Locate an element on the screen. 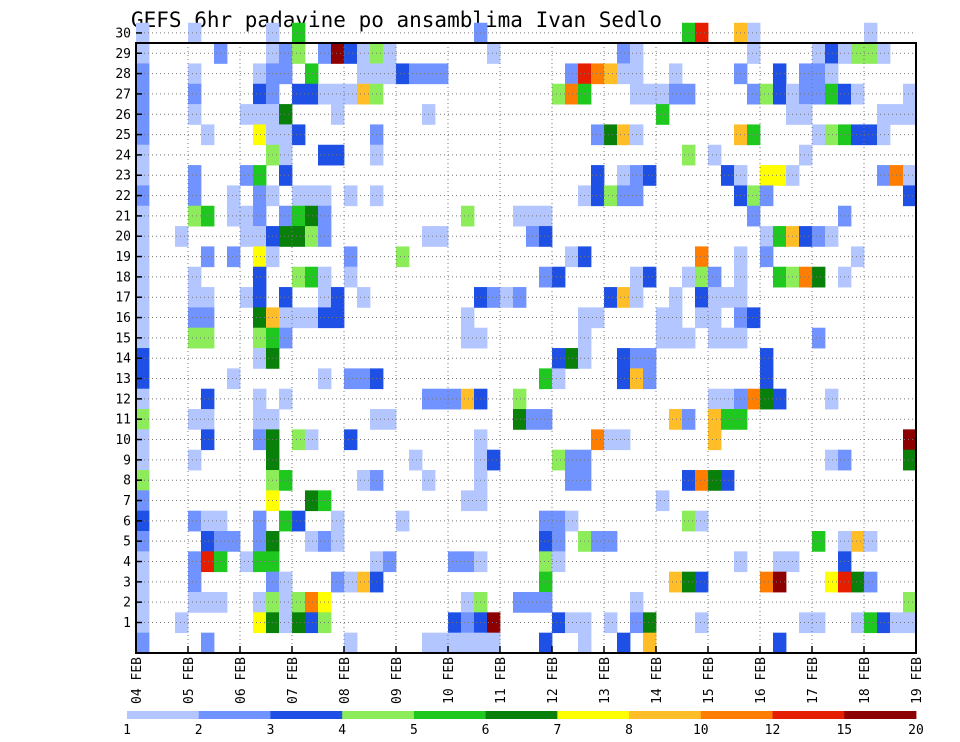 This screenshot has width=960, height=742. x-tick-label: 14 FEB is located at coordinates (657, 680).